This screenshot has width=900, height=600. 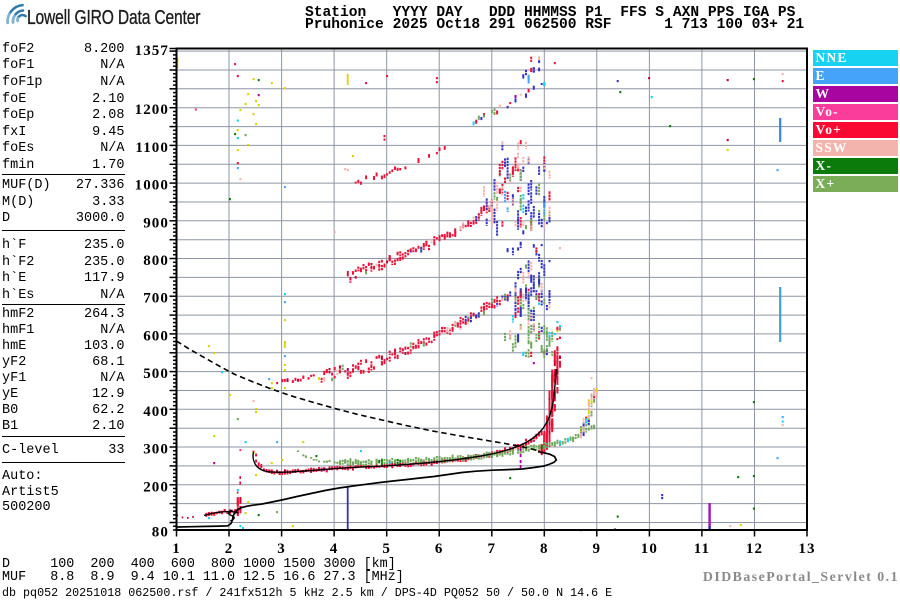 I want to click on svg-text: 1, so click(x=176, y=549).